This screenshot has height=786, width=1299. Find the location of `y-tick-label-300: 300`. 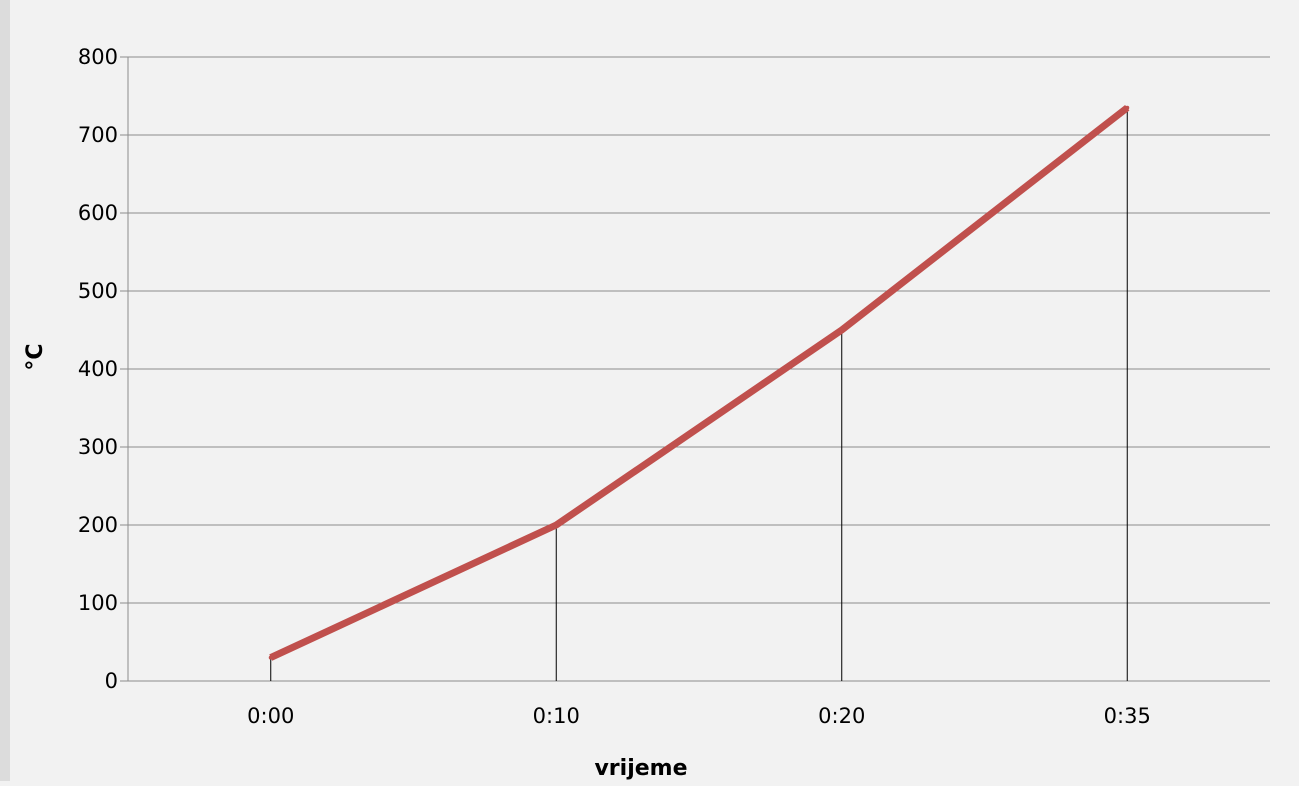

y-tick-label-300: 300 is located at coordinates (98, 447).